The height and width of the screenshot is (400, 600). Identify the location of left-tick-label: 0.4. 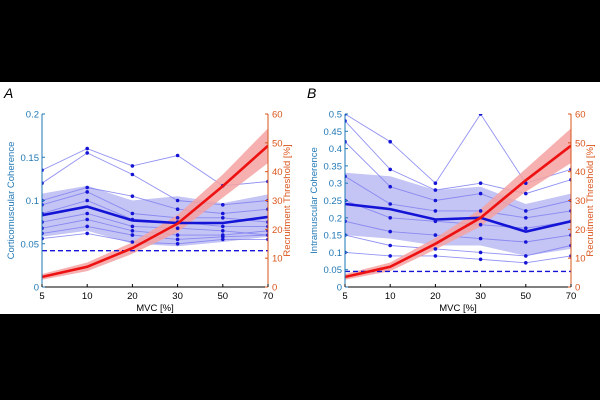
(335, 149).